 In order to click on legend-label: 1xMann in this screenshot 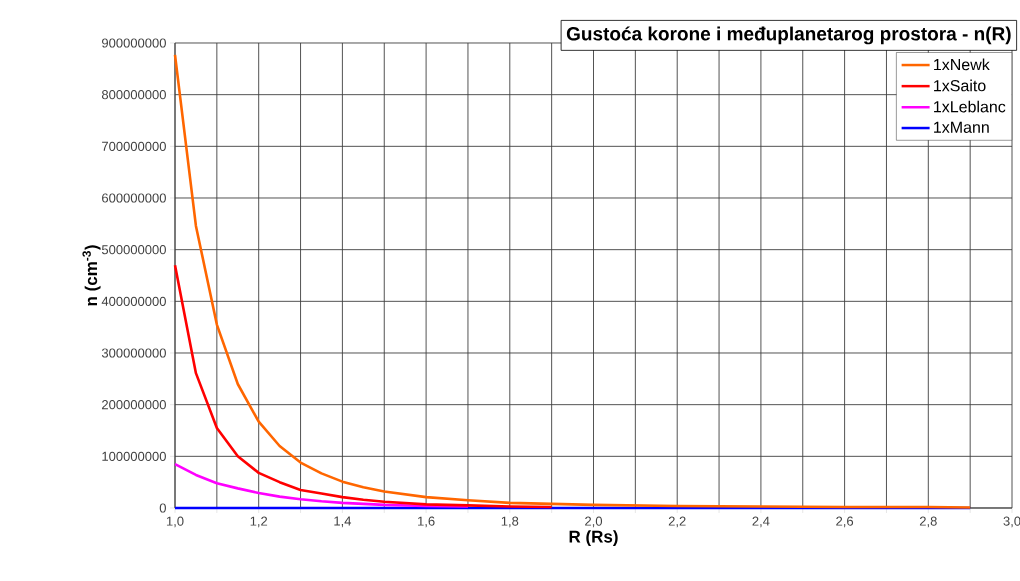, I will do `click(961, 127)`.